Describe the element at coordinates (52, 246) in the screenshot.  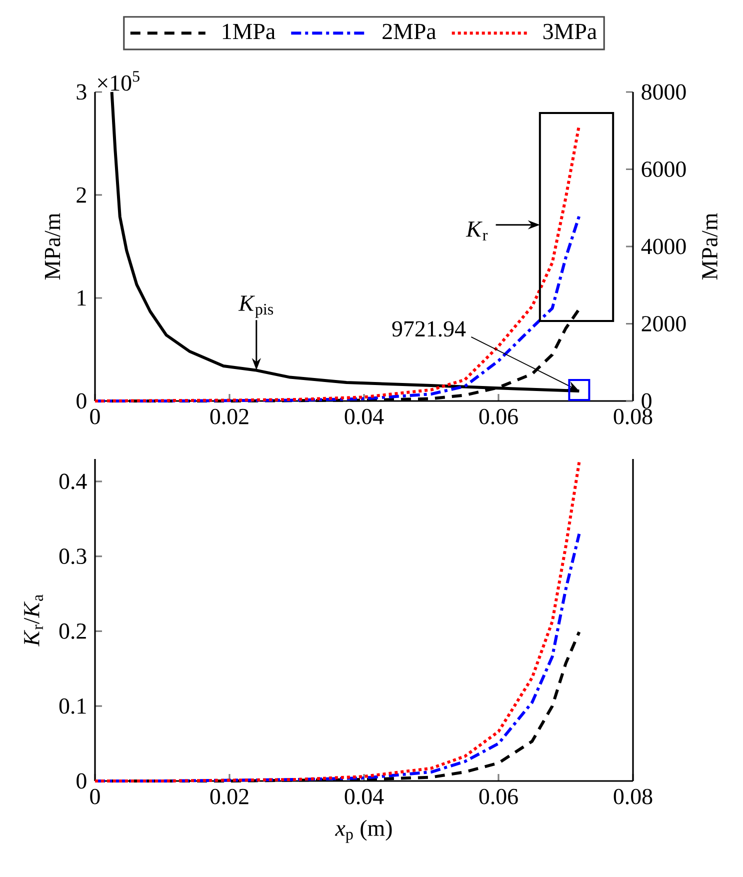
I see `y-axis-title: MPa/m` at that location.